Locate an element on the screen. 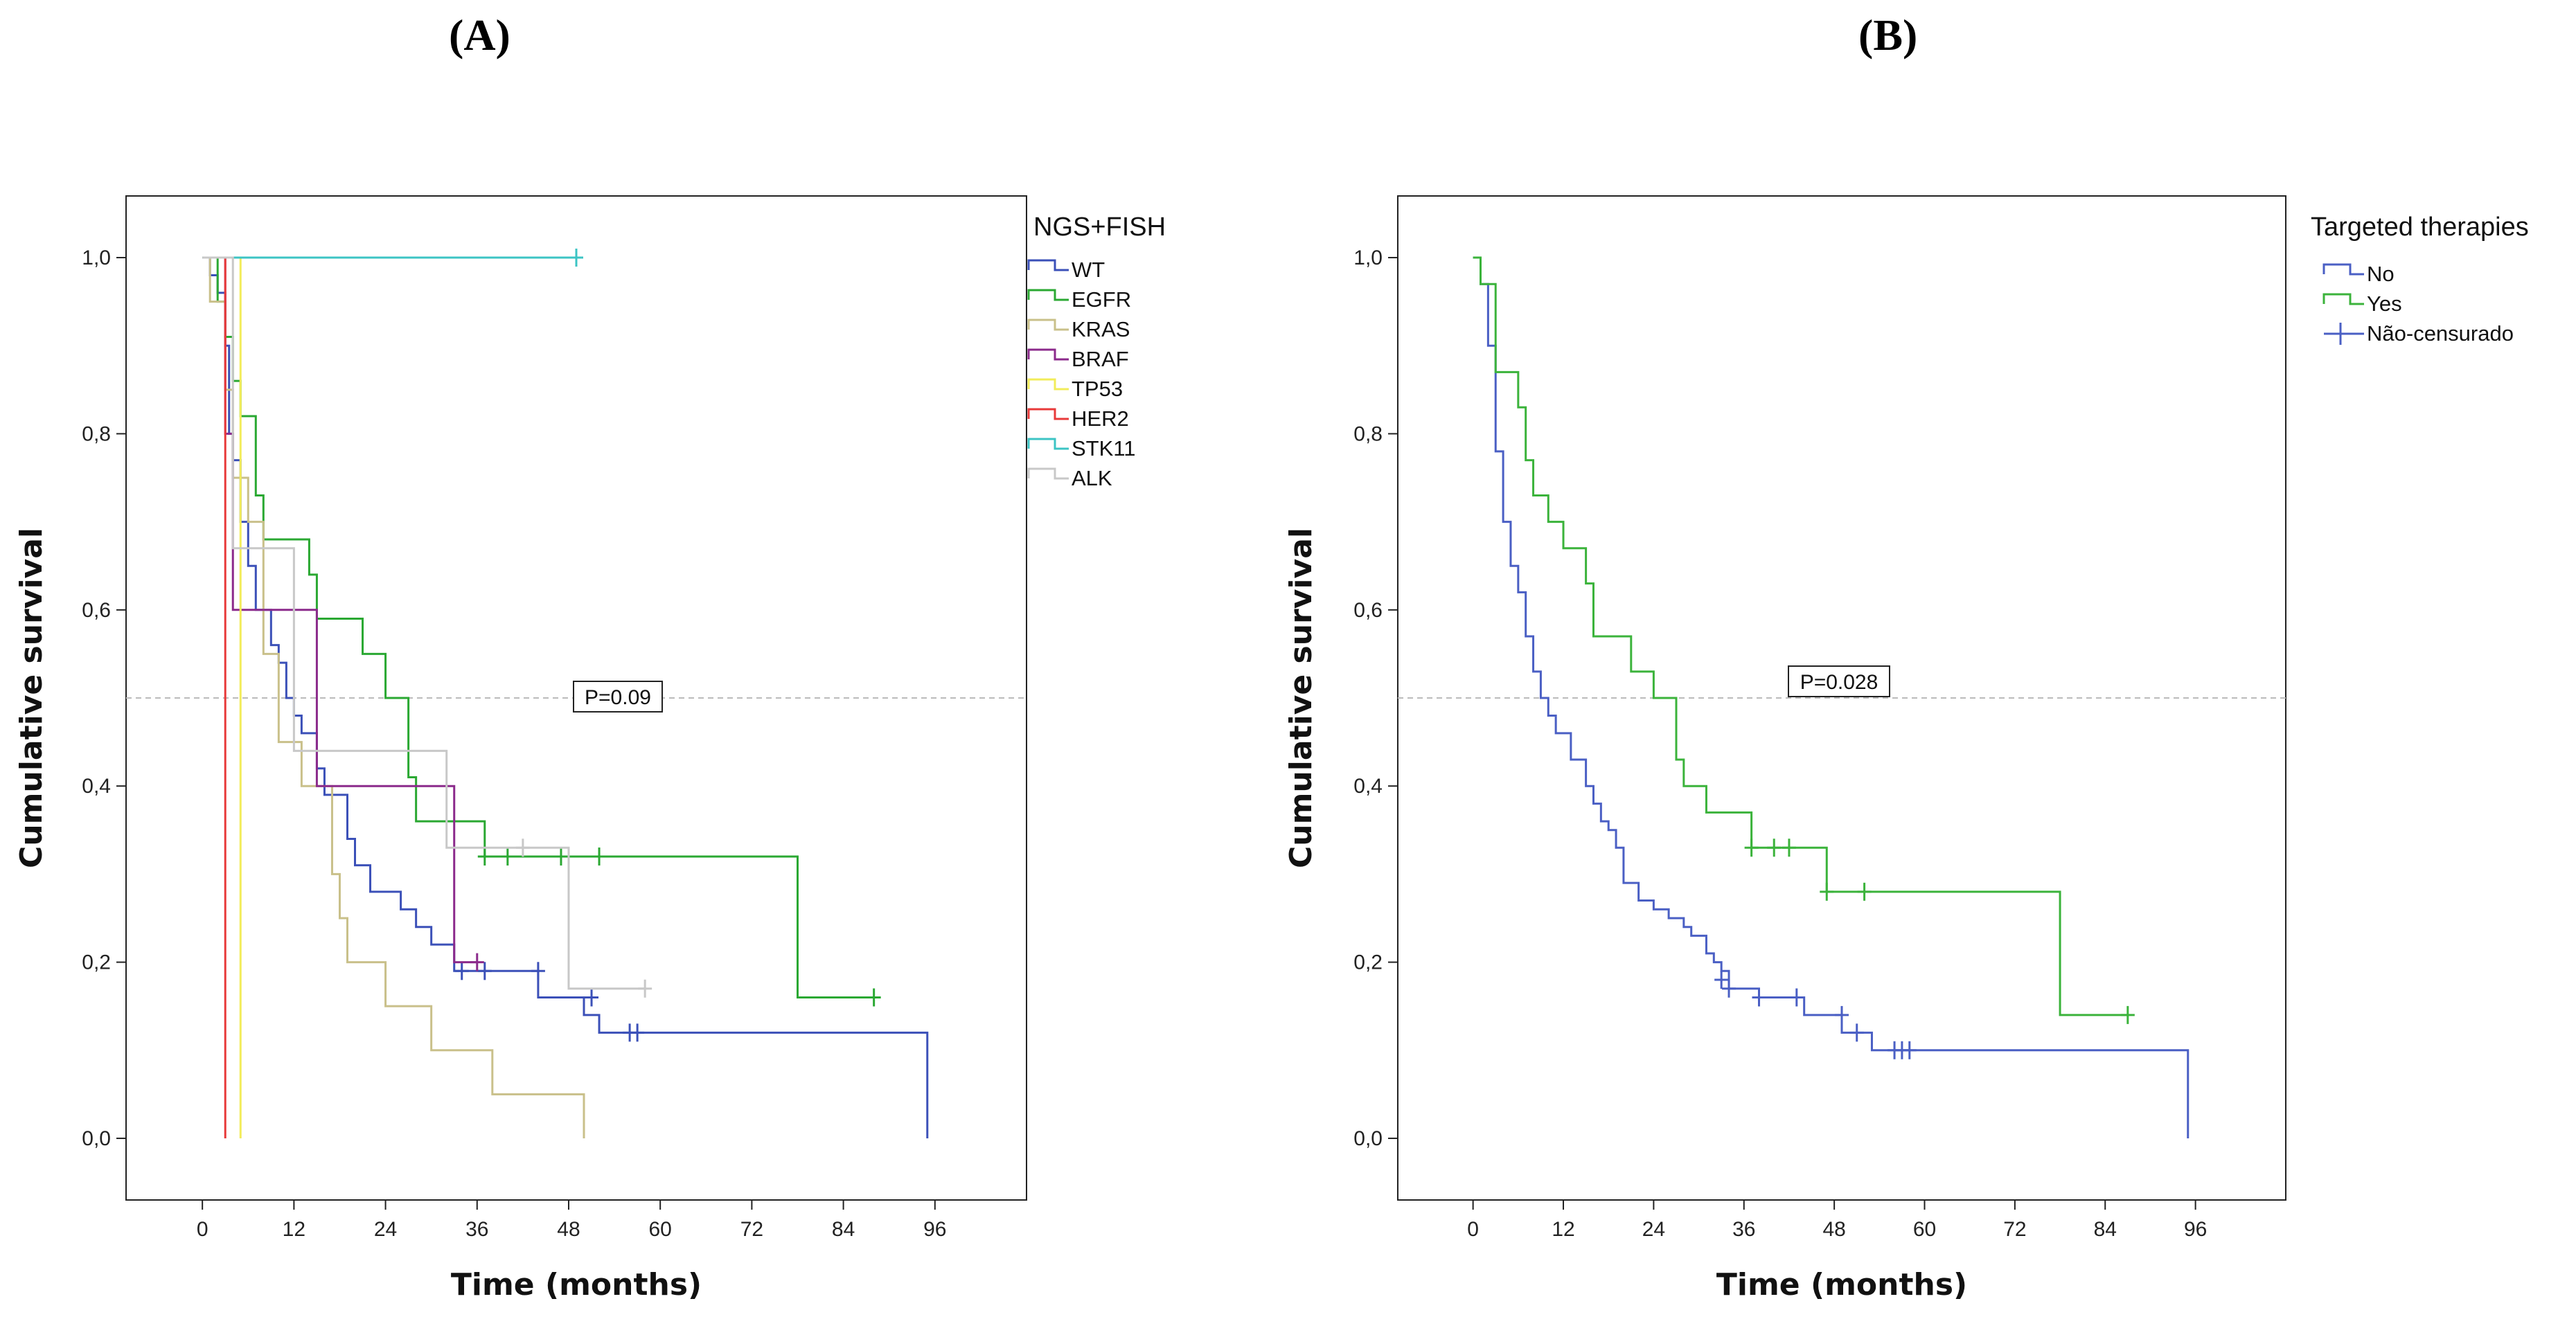 The width and height of the screenshot is (2576, 1326). p-value-label: P=0.09 is located at coordinates (618, 698).